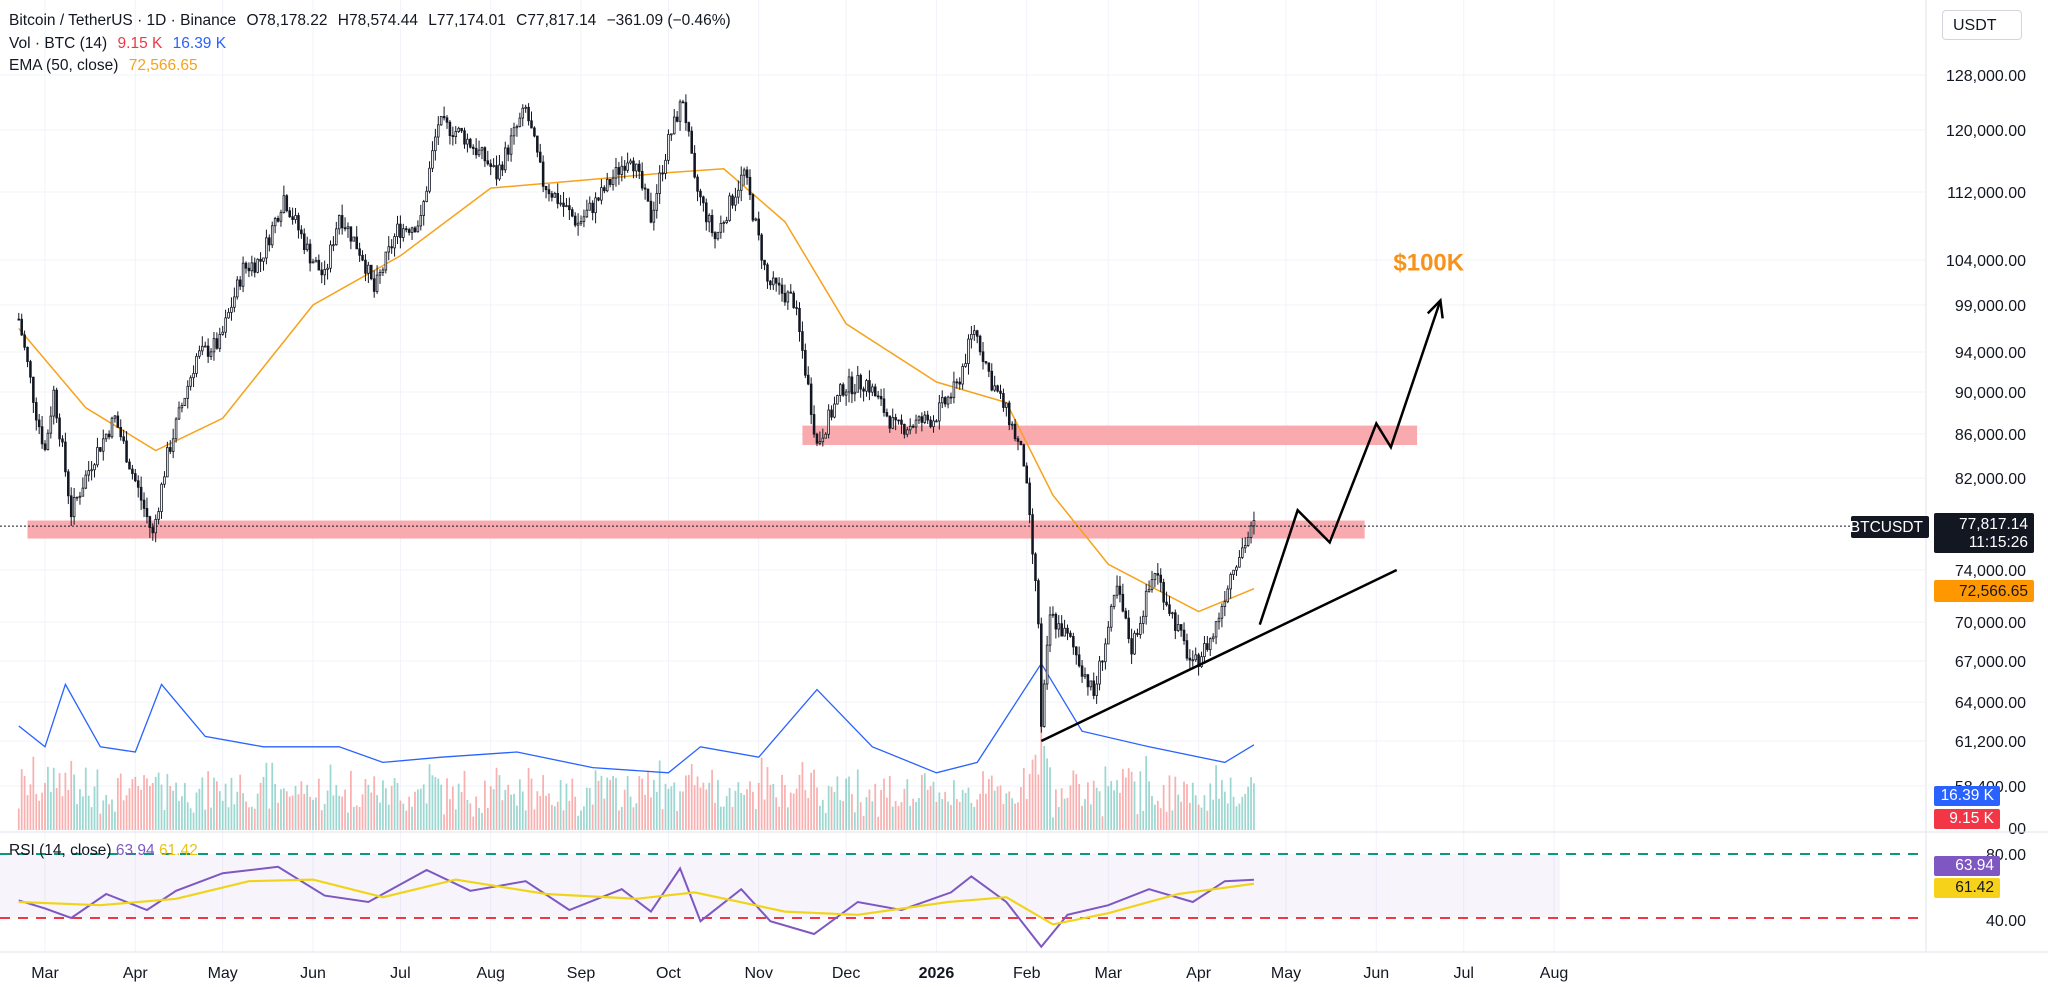 The height and width of the screenshot is (987, 2048). I want to click on time-axis-label: May, so click(223, 973).